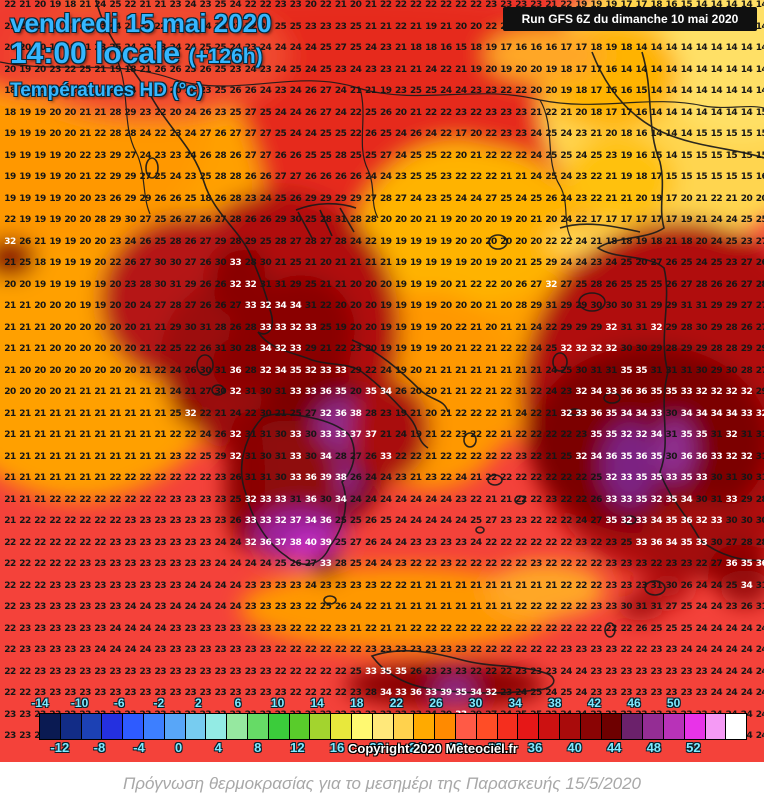 The image size is (764, 805). I want to click on temp-value: 26, so click(671, 284).